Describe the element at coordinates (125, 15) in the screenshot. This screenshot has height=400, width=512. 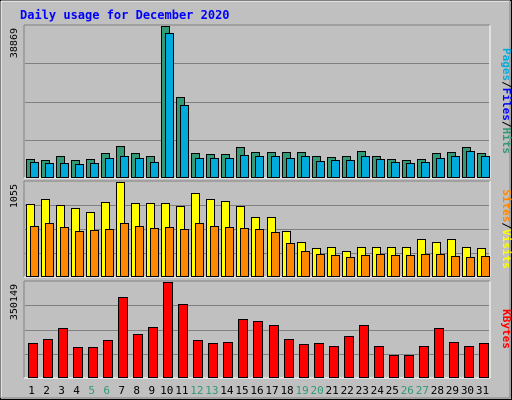
I see `chart-title: Daily usage for December 2020` at that location.